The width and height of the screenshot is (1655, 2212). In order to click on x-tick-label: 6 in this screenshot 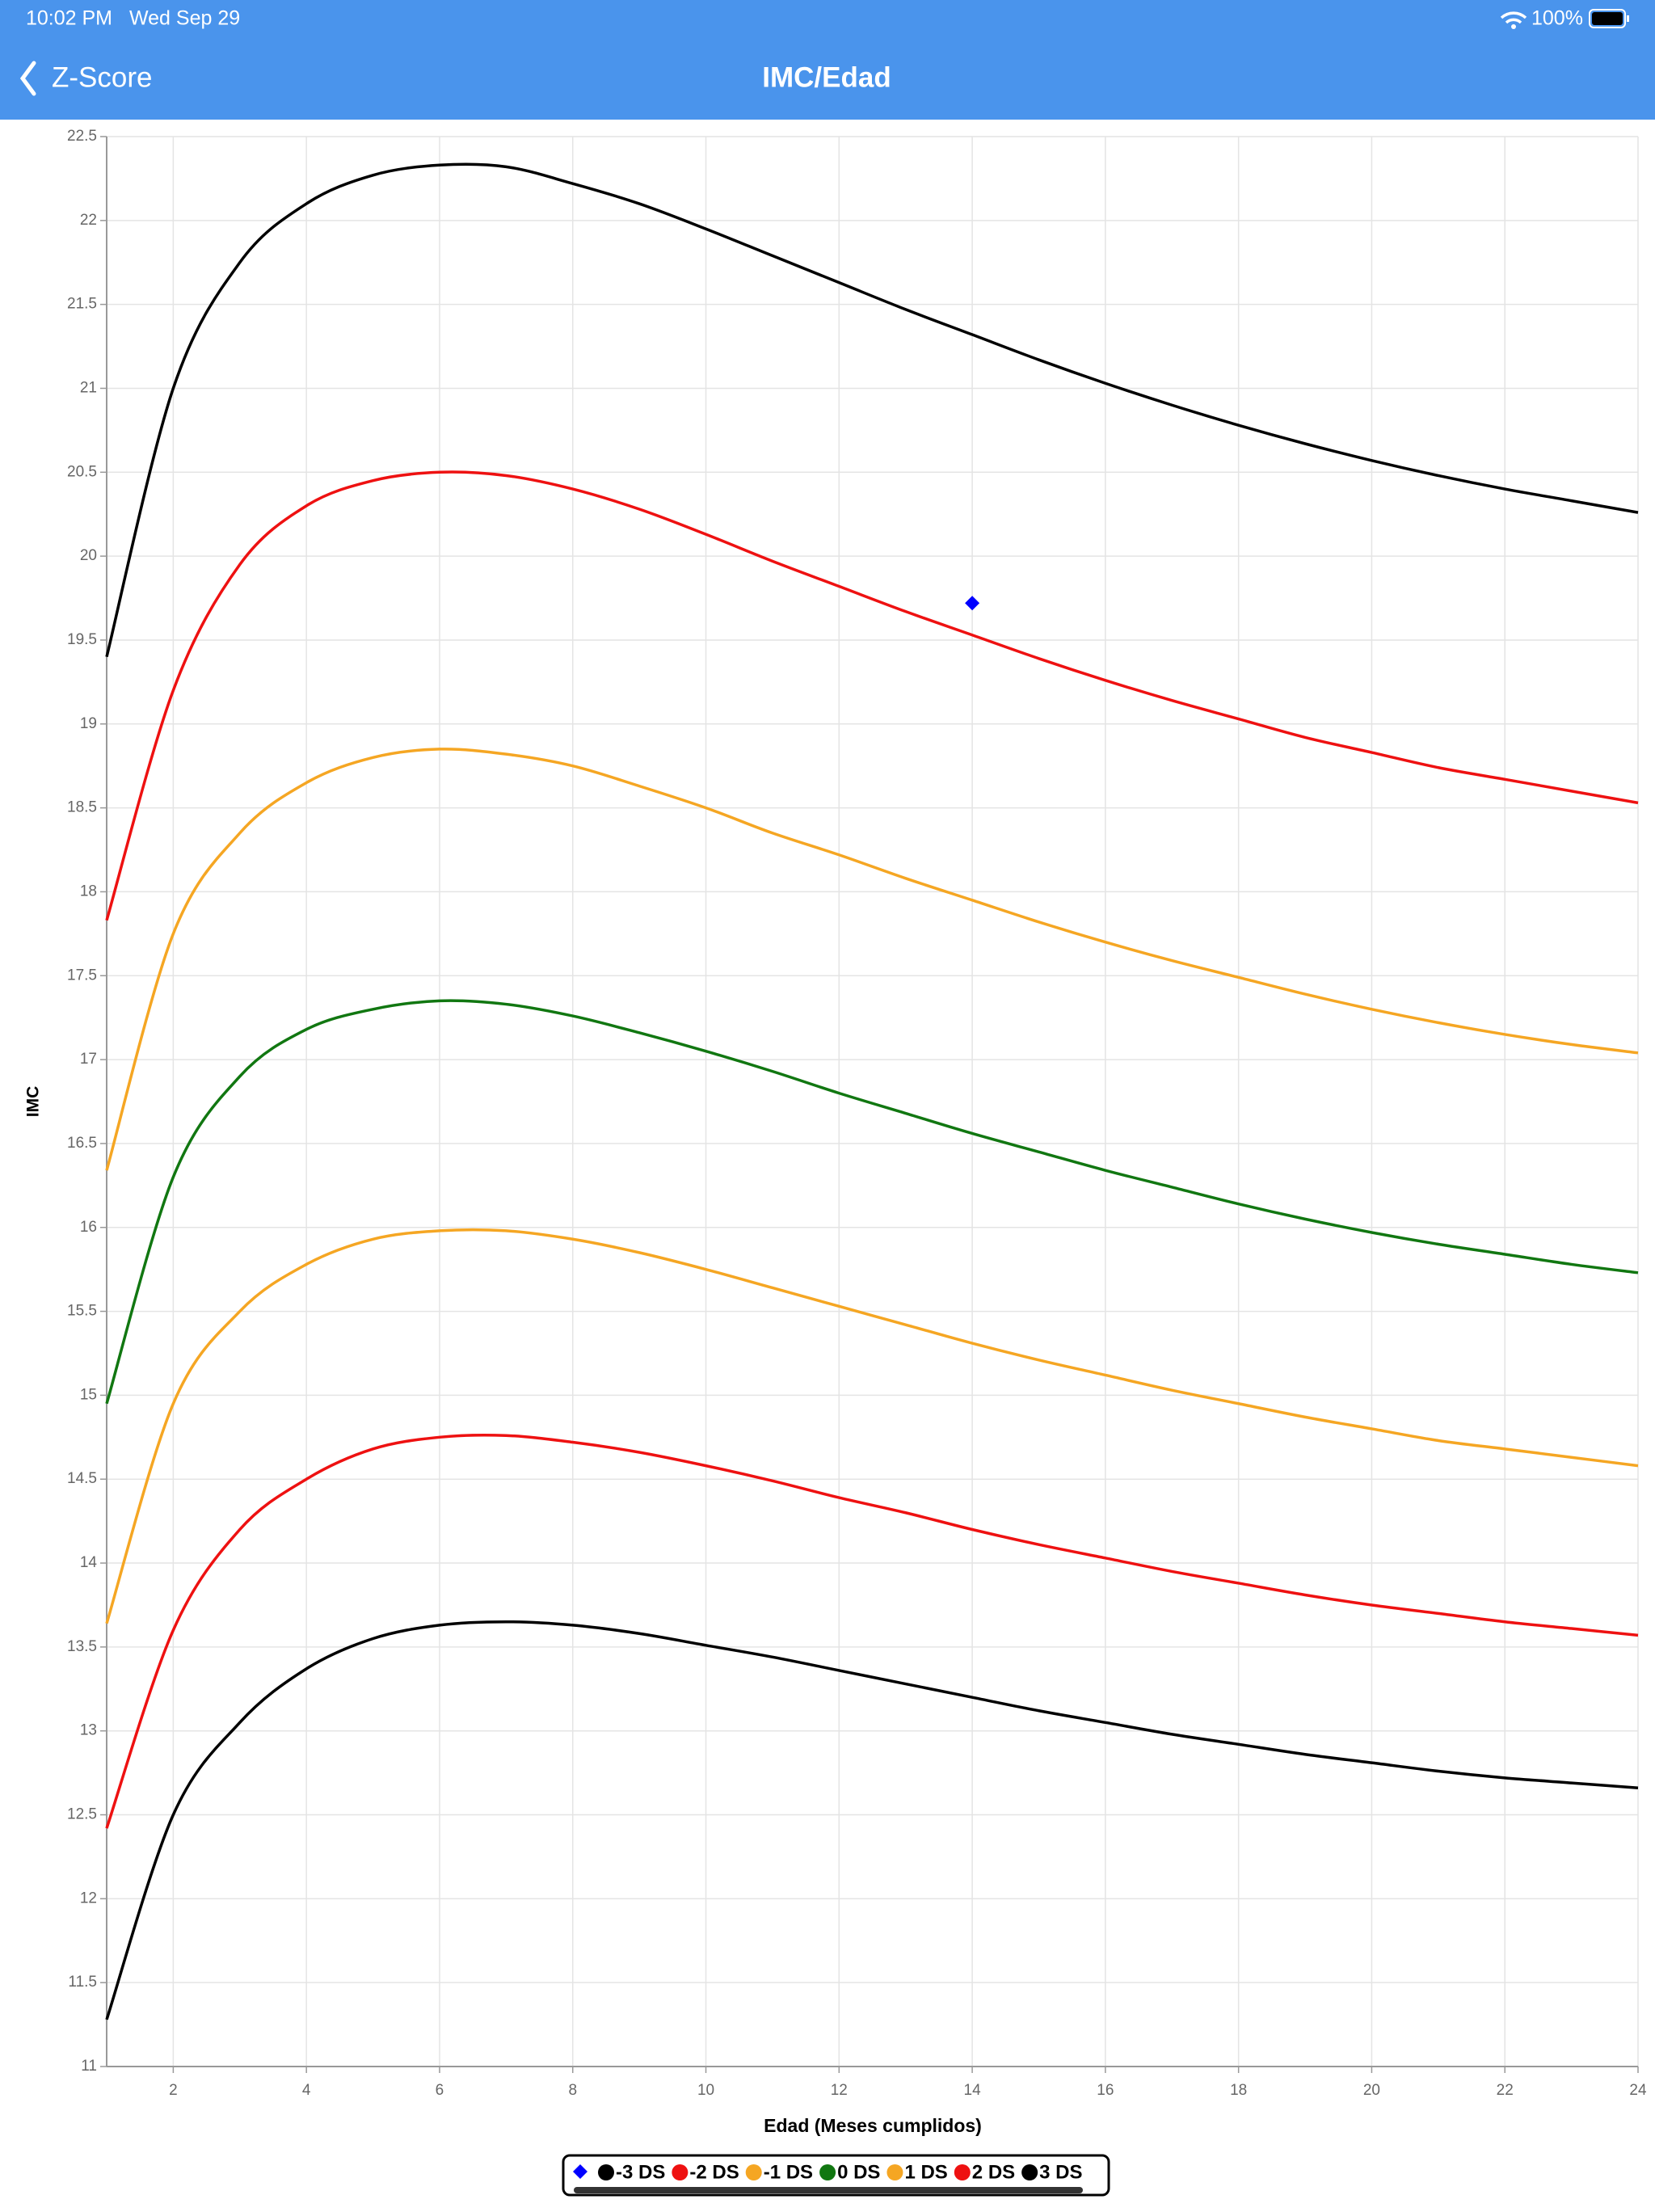, I will do `click(440, 2090)`.